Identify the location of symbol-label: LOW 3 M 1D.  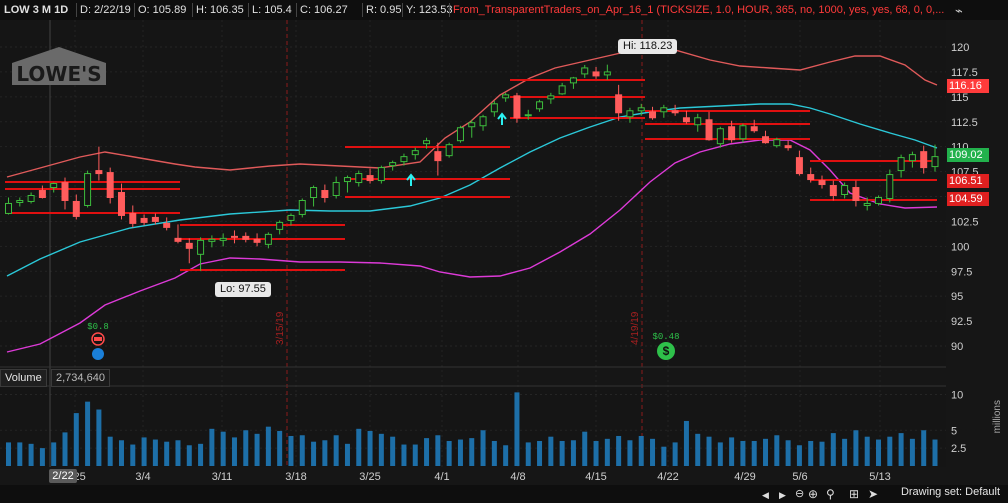
(36, 10).